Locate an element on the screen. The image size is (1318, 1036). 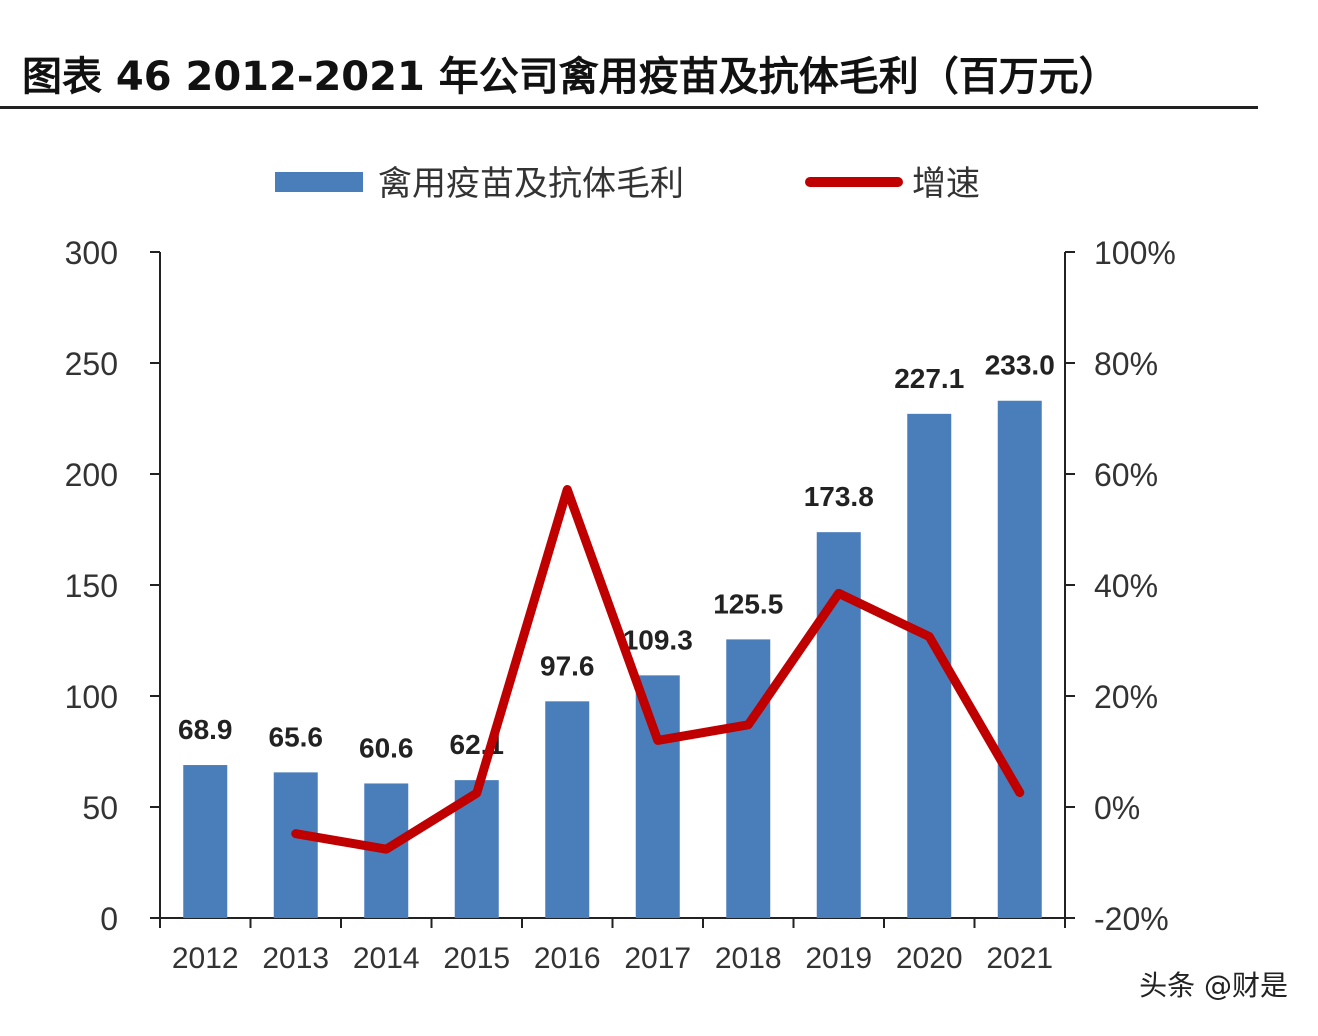
x-tick-label: 2013 is located at coordinates (295, 958).